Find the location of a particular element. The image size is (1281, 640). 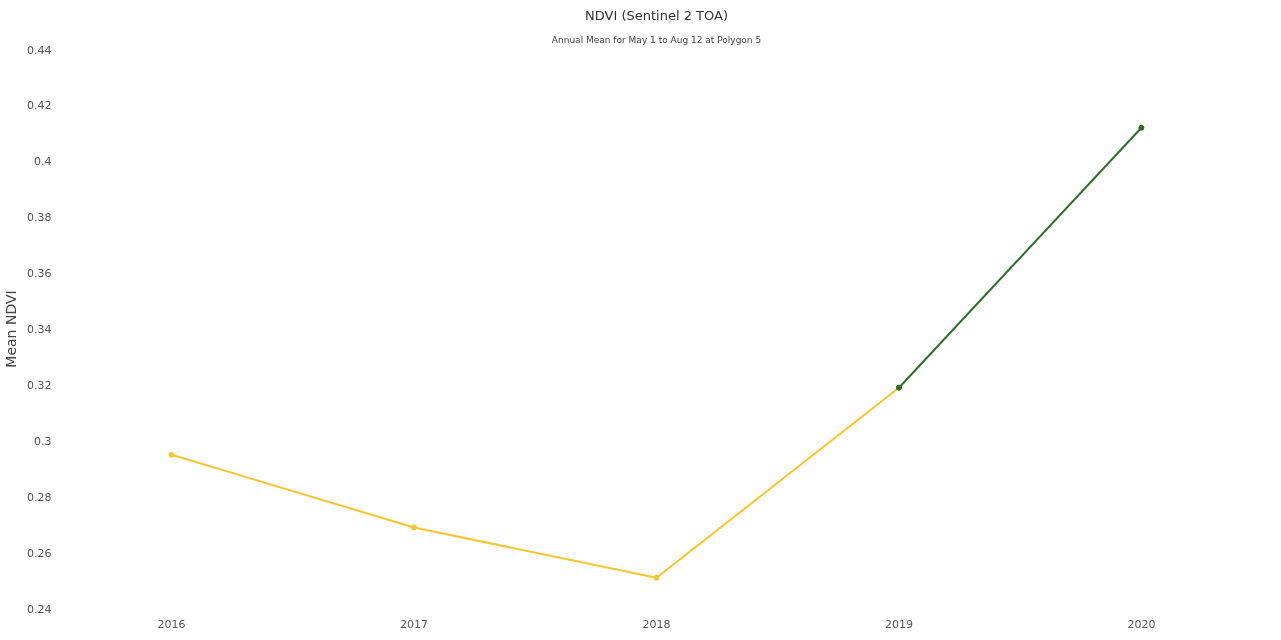

x-tick-label: 2020 is located at coordinates (1141, 624).